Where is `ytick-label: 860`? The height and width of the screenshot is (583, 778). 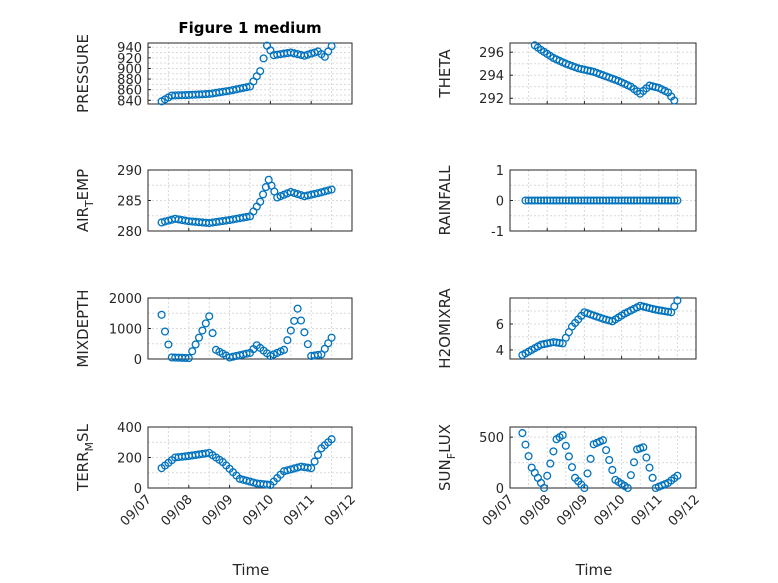
ytick-label: 860 is located at coordinates (129, 91).